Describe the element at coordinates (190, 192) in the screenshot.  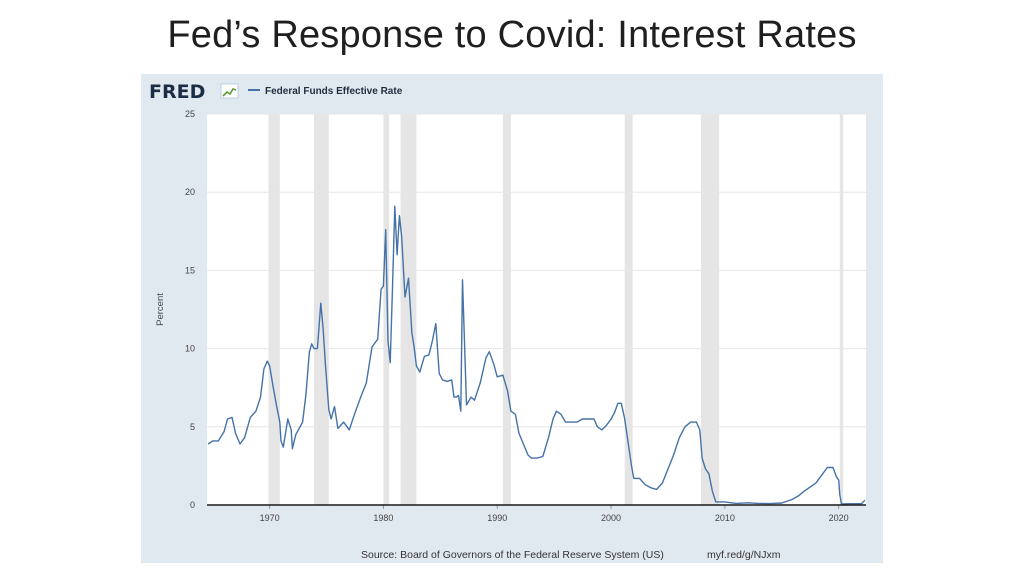
I see `y-tick-label-20: 20` at that location.